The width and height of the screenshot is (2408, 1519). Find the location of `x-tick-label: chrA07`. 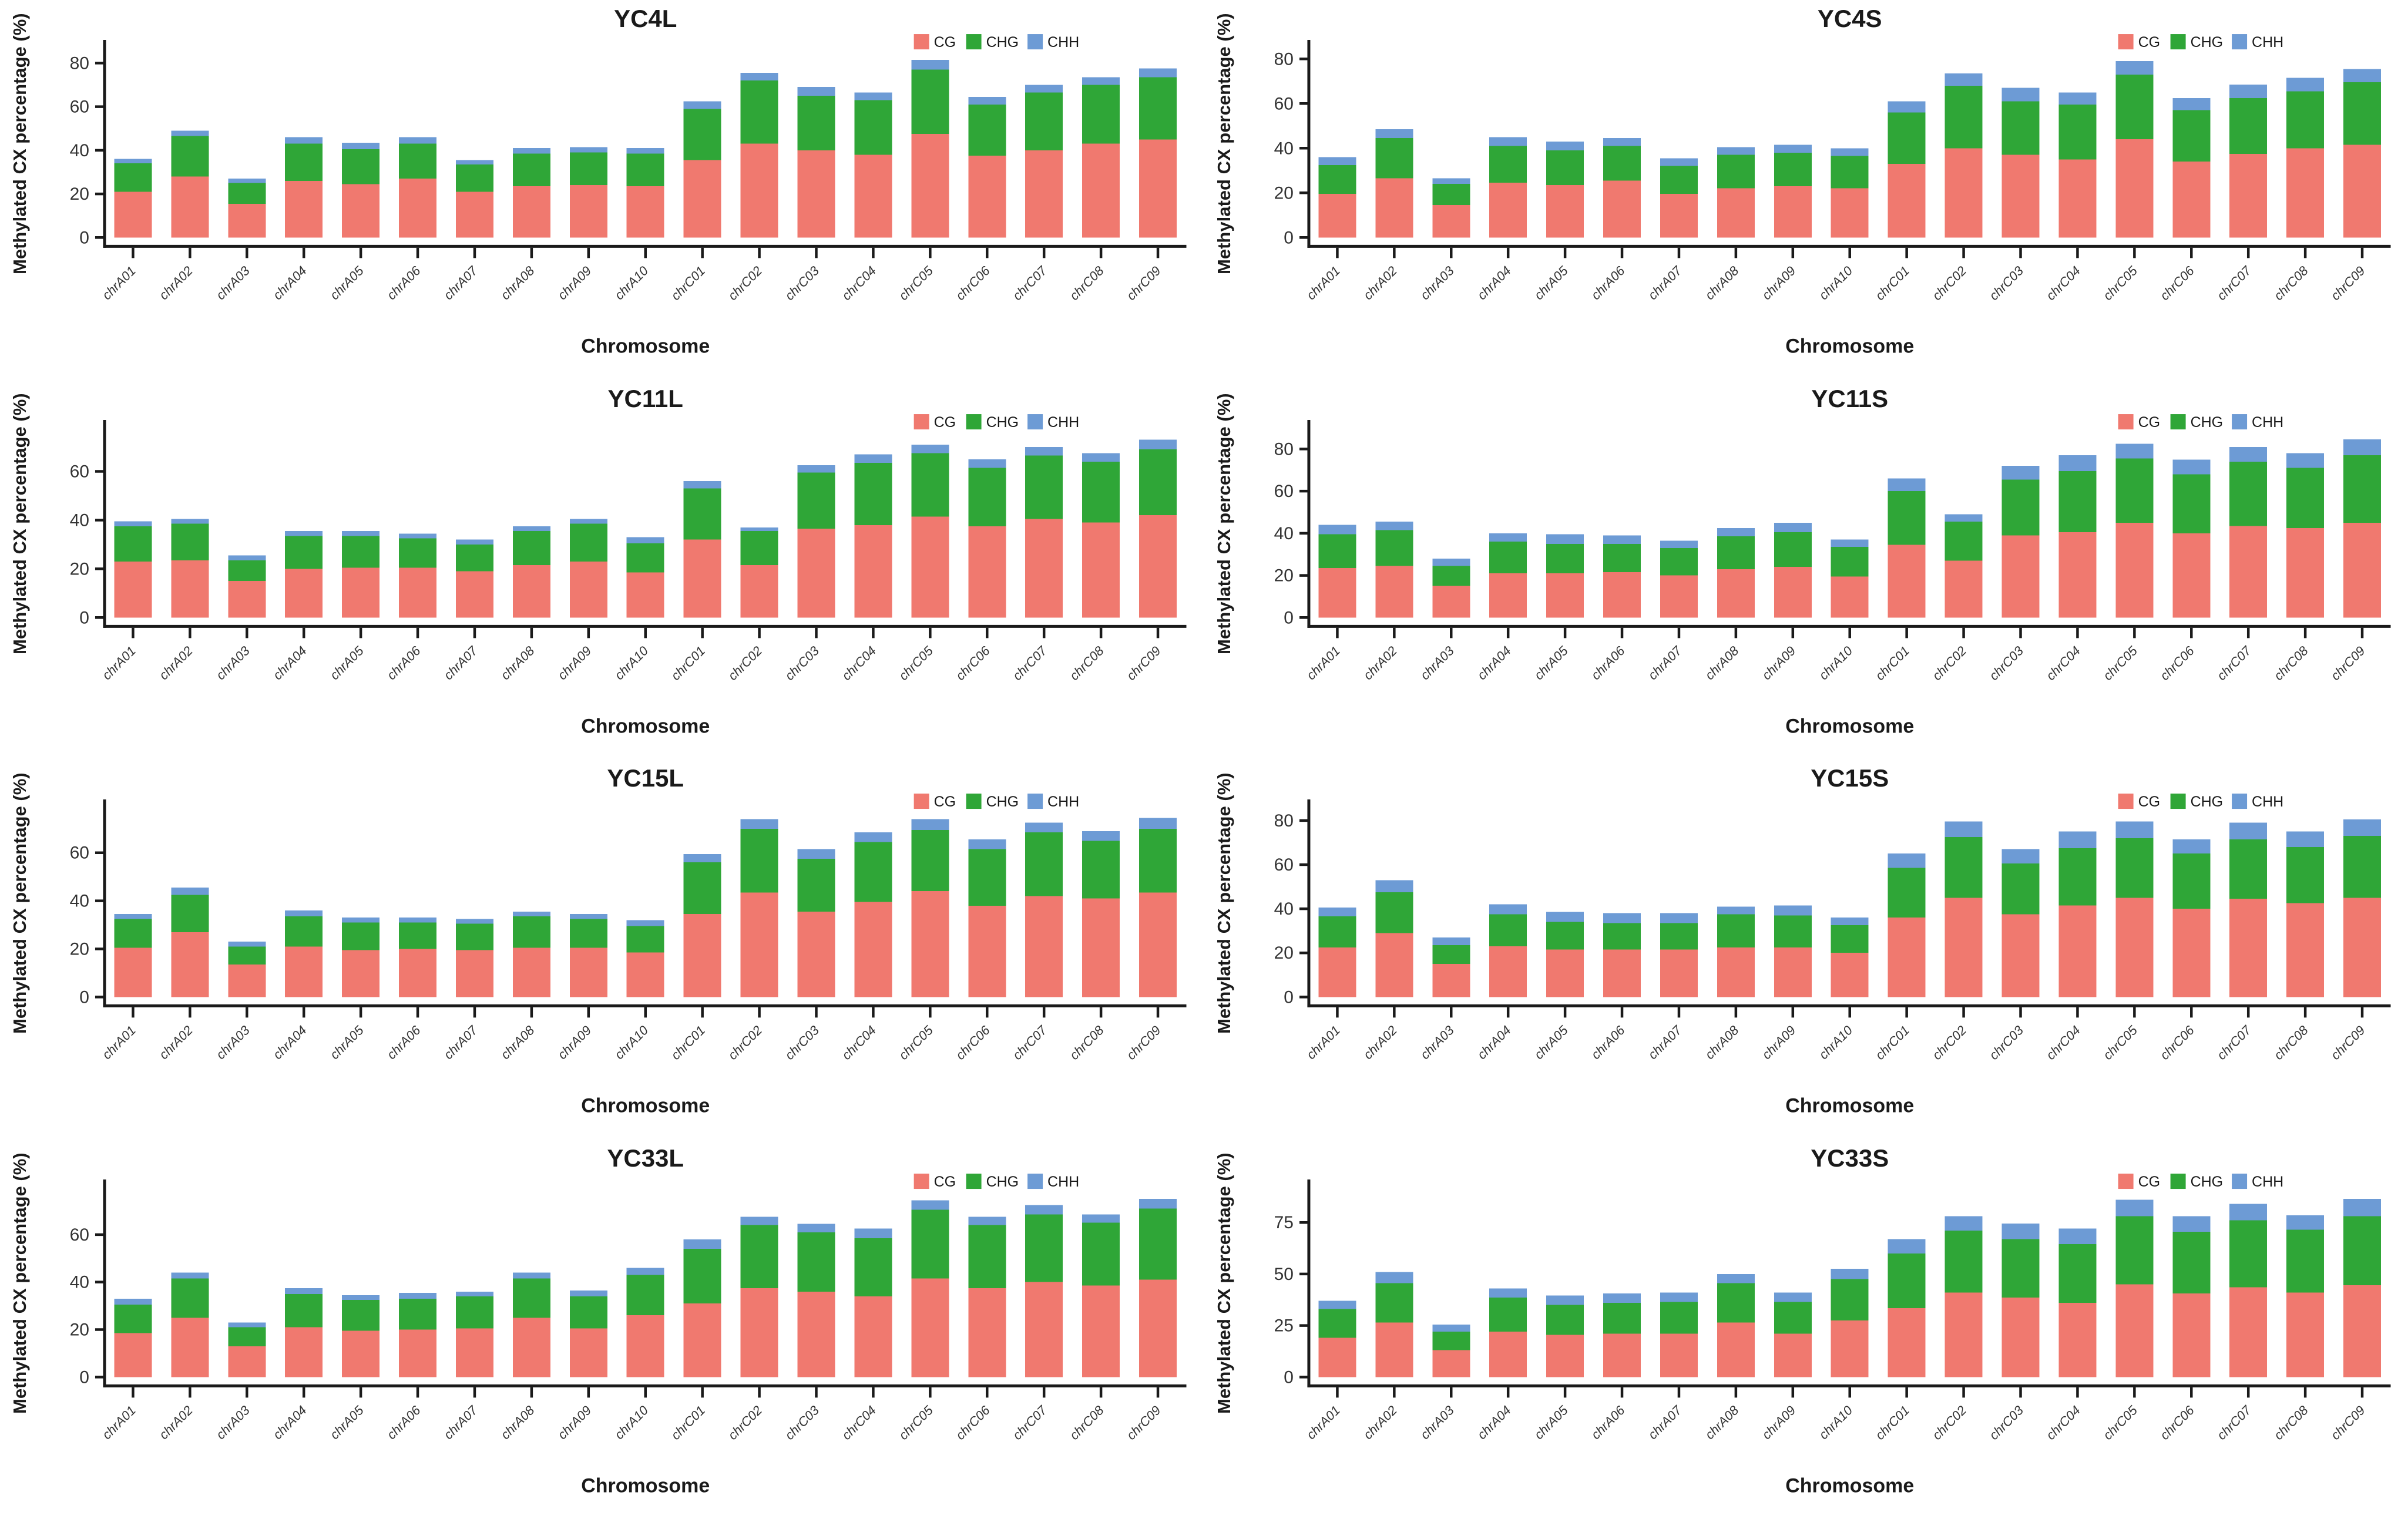

x-tick-label: chrA07 is located at coordinates (1664, 283).